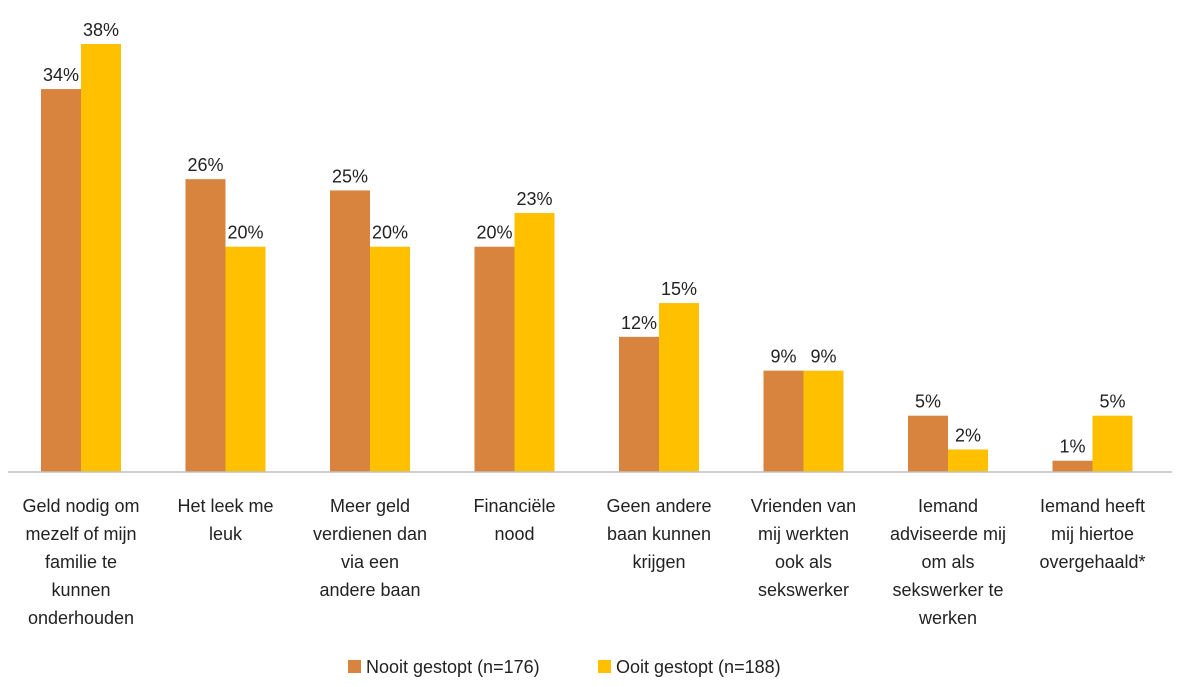  What do you see at coordinates (1112, 402) in the screenshot?
I see `data-label-ooit-8: 5%` at bounding box center [1112, 402].